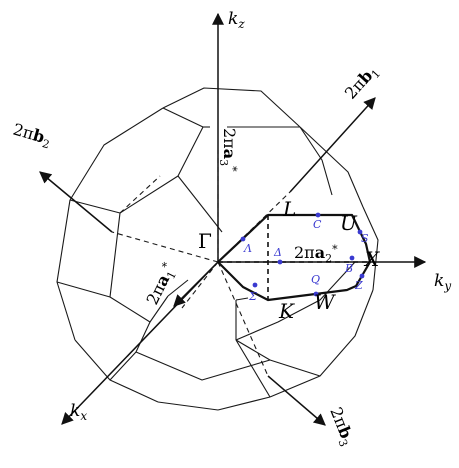 Image resolution: width=459 pixels, height=468 pixels. Describe the element at coordinates (205, 241) in the screenshot. I see `gamma-label: Γ` at that location.